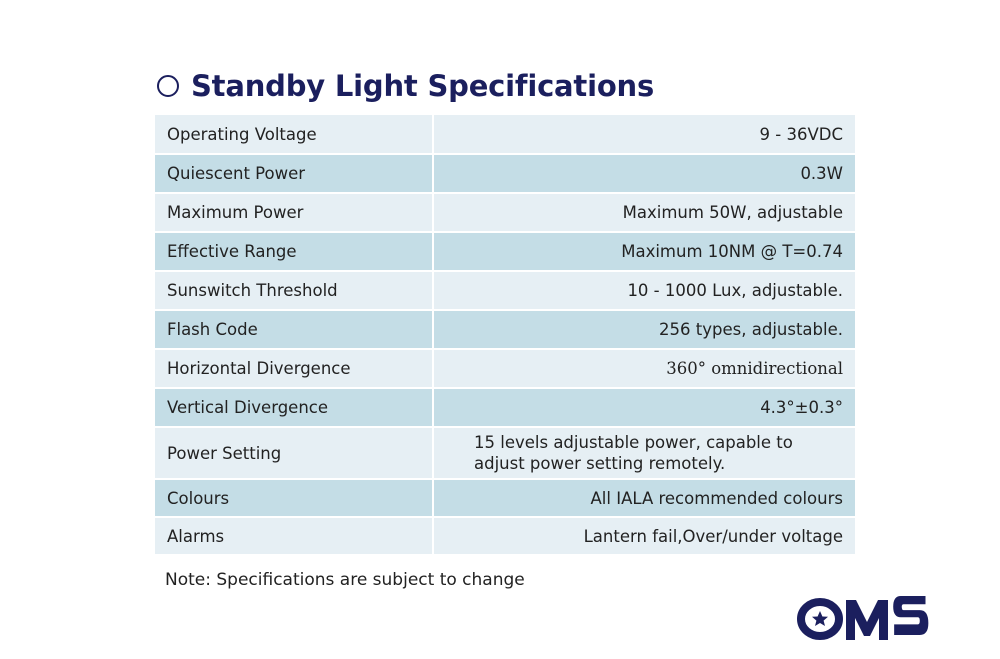 The image size is (1000, 659). Describe the element at coordinates (423, 86) in the screenshot. I see `page-title: Standby Light Specifications` at that location.